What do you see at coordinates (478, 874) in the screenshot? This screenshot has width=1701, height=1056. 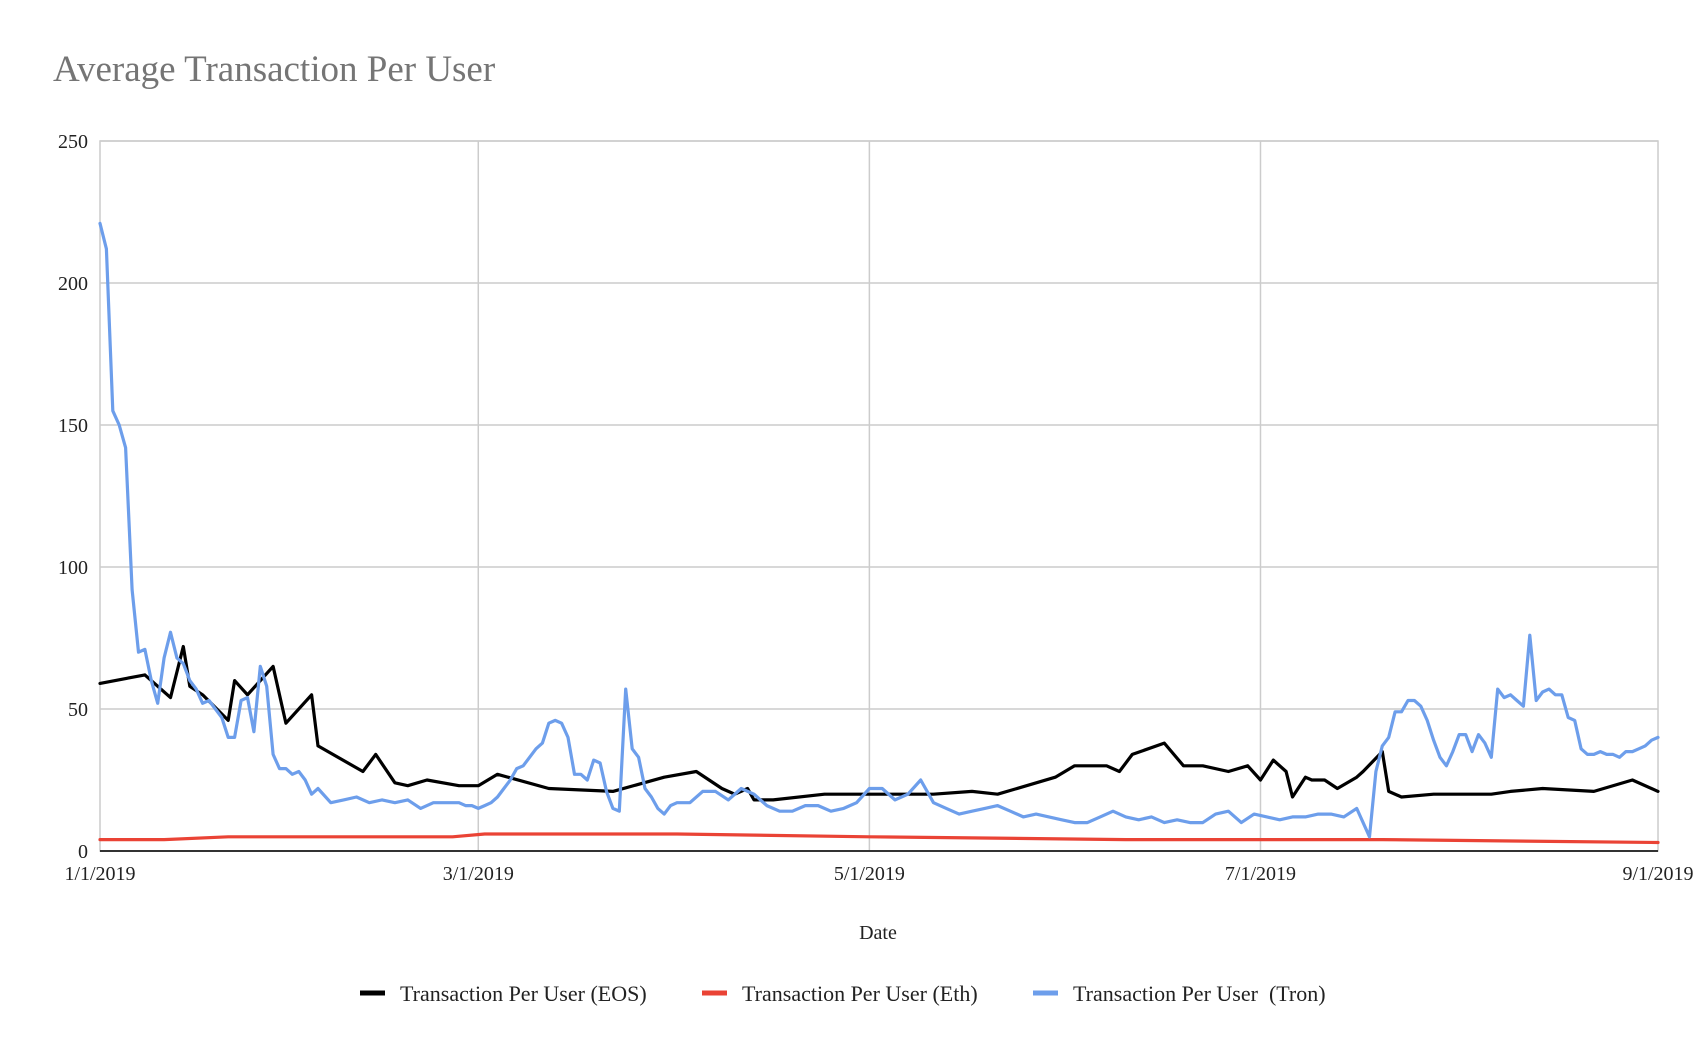 I see `x-tick-label: 3/1/2019` at bounding box center [478, 874].